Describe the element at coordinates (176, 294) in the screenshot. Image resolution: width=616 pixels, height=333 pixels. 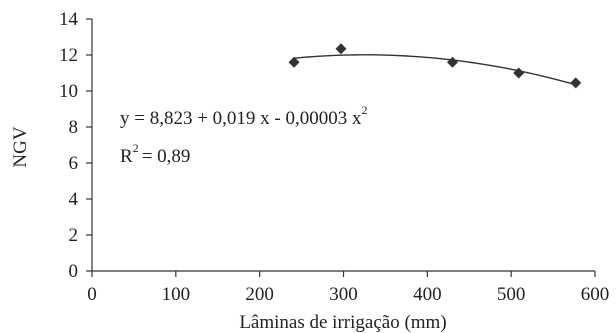
I see `x-tick-label: 100` at that location.